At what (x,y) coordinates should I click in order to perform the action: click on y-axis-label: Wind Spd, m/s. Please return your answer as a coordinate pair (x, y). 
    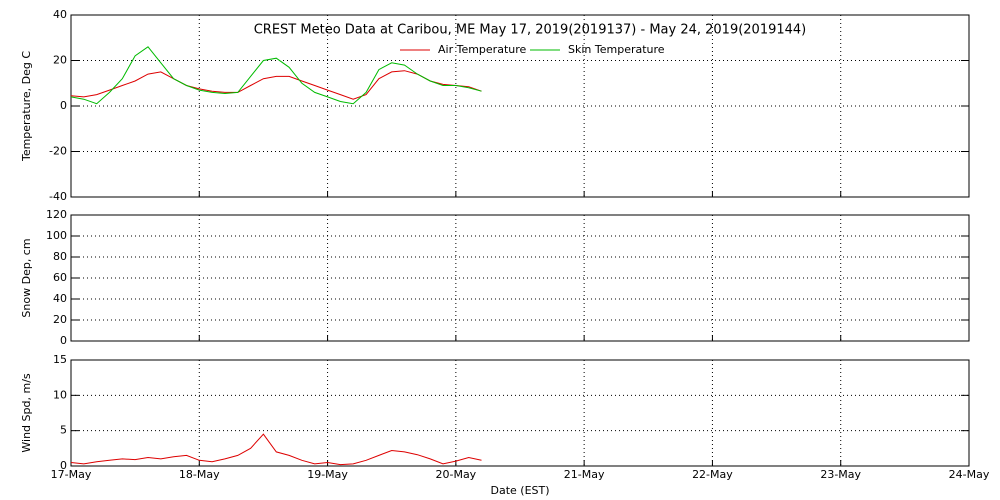
    Looking at the image, I should click on (26, 413).